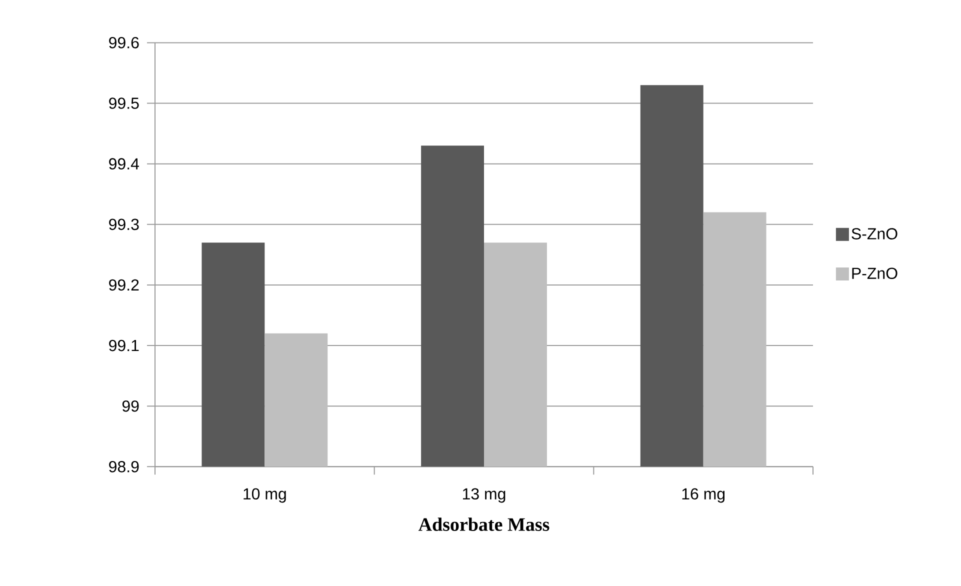 This screenshot has width=961, height=586. Describe the element at coordinates (484, 524) in the screenshot. I see `x-axis-title: Adsorbate Mass` at that location.